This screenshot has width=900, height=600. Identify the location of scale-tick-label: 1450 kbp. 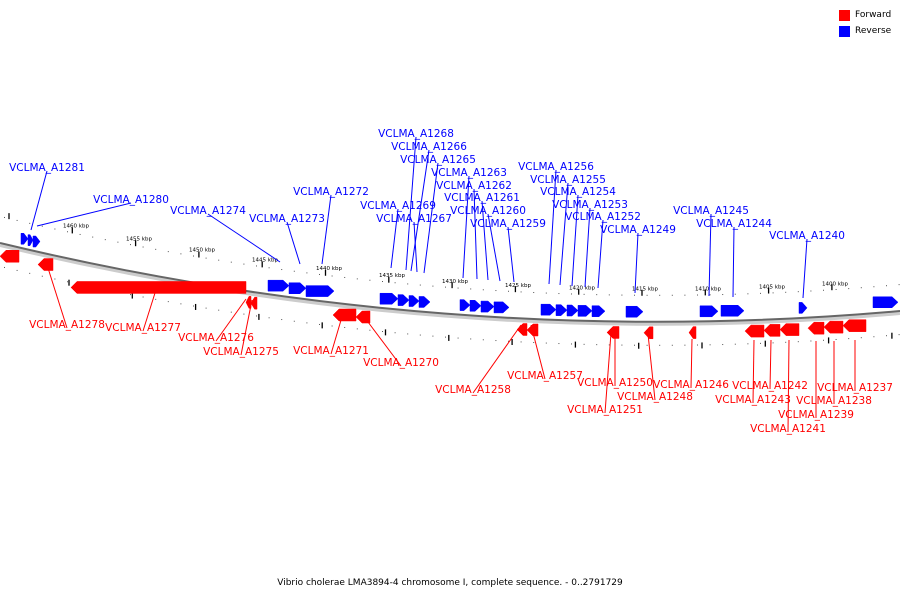
(202, 251).